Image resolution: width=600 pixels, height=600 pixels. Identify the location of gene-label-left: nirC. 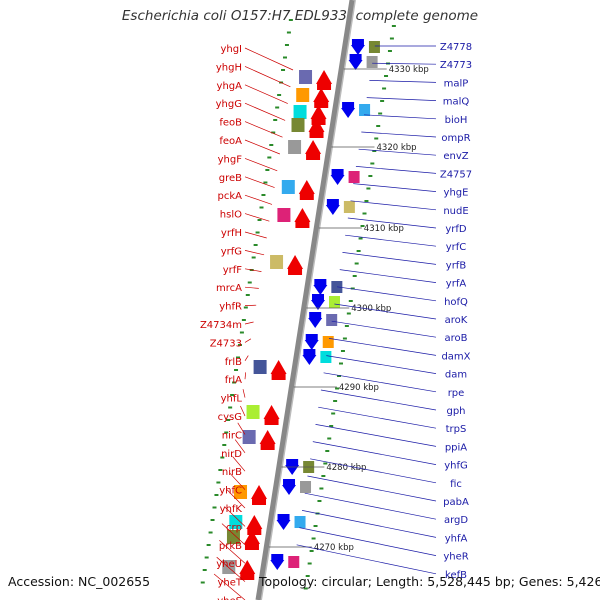
(232, 435).